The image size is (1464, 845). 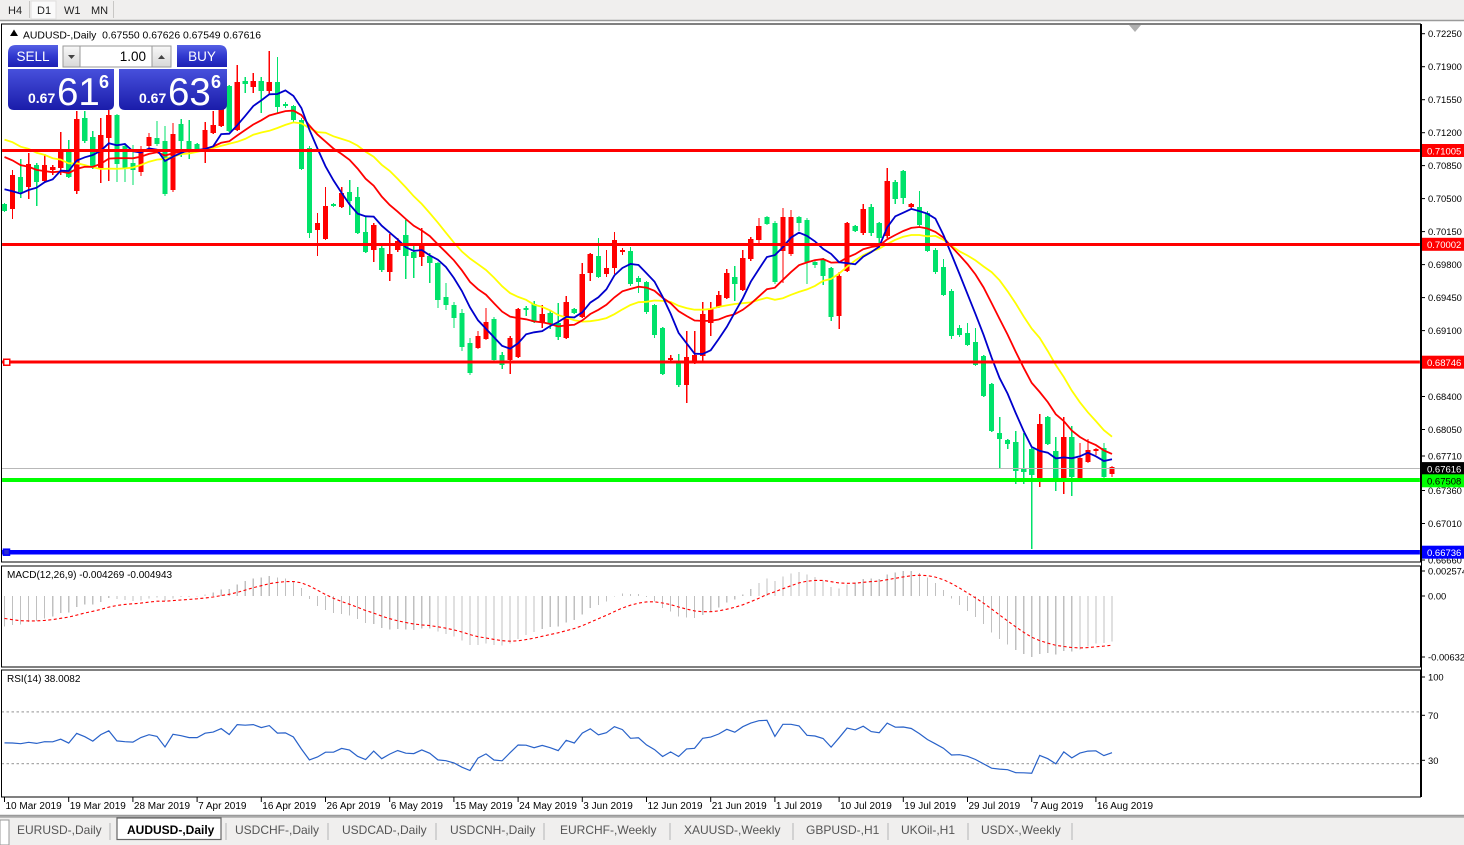 I want to click on svg-text: 15 May 2019, so click(x=484, y=806).